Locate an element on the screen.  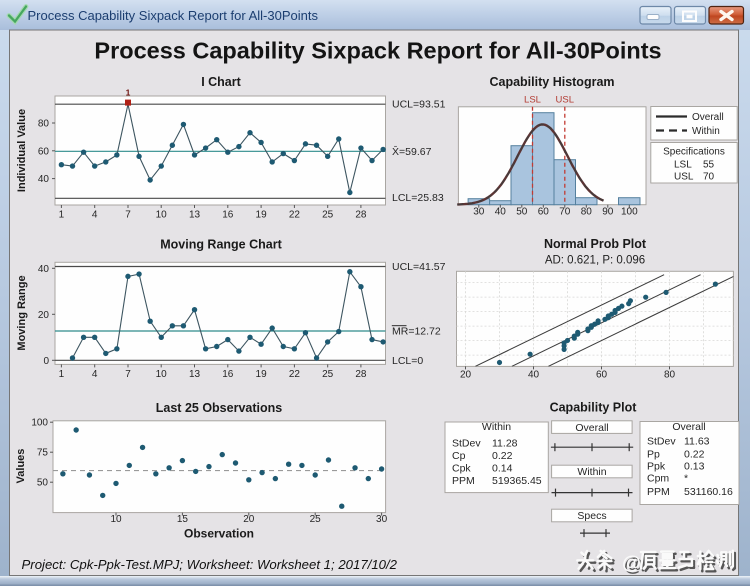
svg-text: Moving Range Chart is located at coordinates (221, 245).